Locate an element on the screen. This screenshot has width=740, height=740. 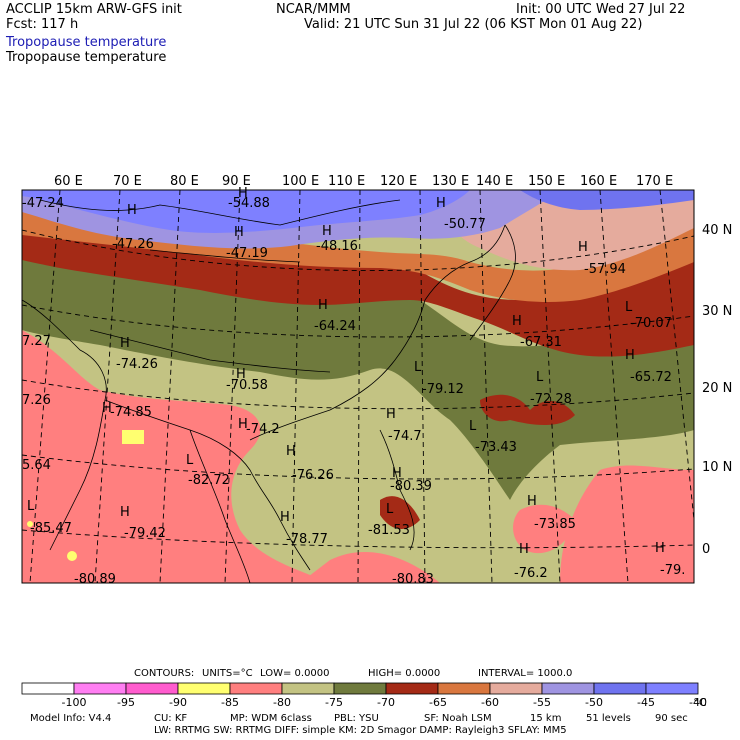
contours-low: LOW= 0.0000 is located at coordinates (295, 673).